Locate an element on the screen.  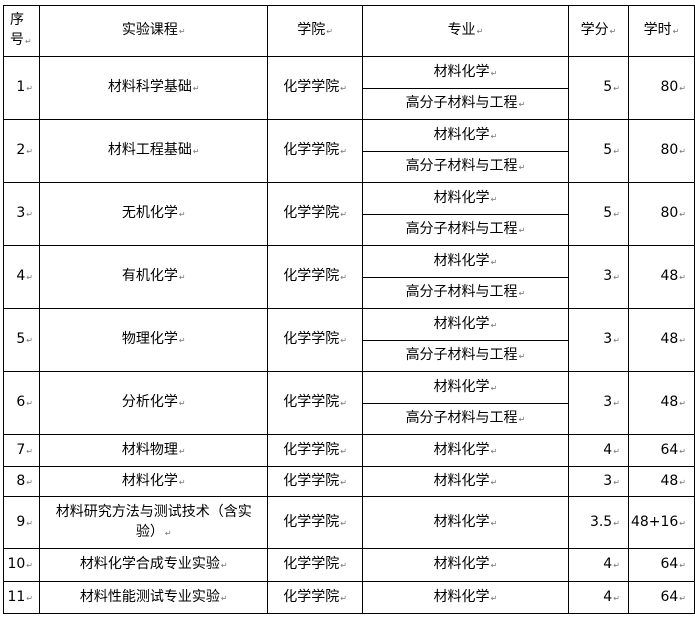
header-index: 序号 is located at coordinates (21, 31).